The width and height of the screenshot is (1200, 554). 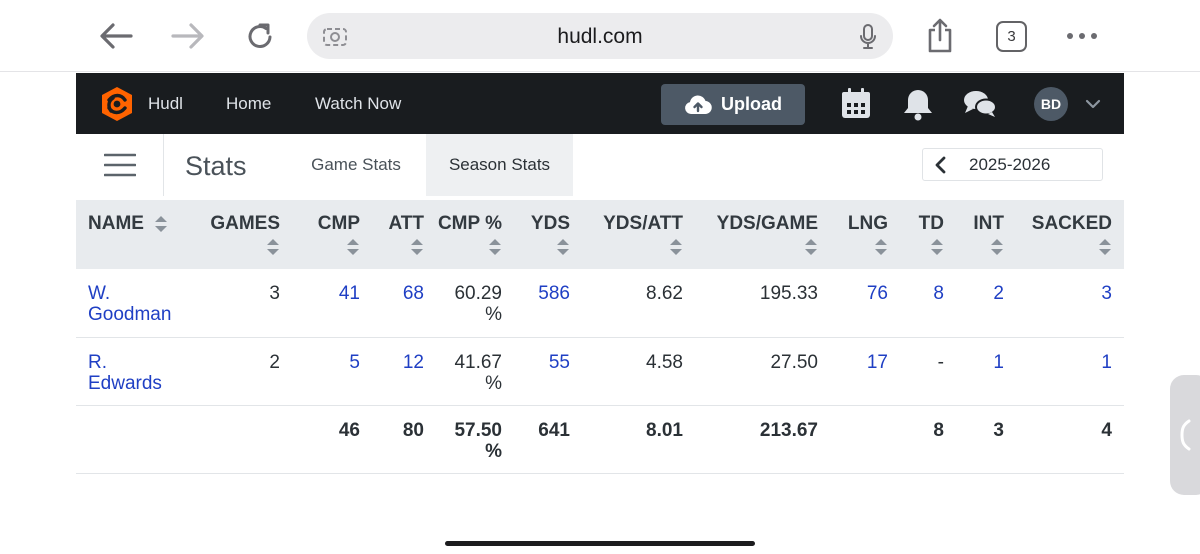 What do you see at coordinates (698, 104) in the screenshot?
I see `cloud-upload-icon` at bounding box center [698, 104].